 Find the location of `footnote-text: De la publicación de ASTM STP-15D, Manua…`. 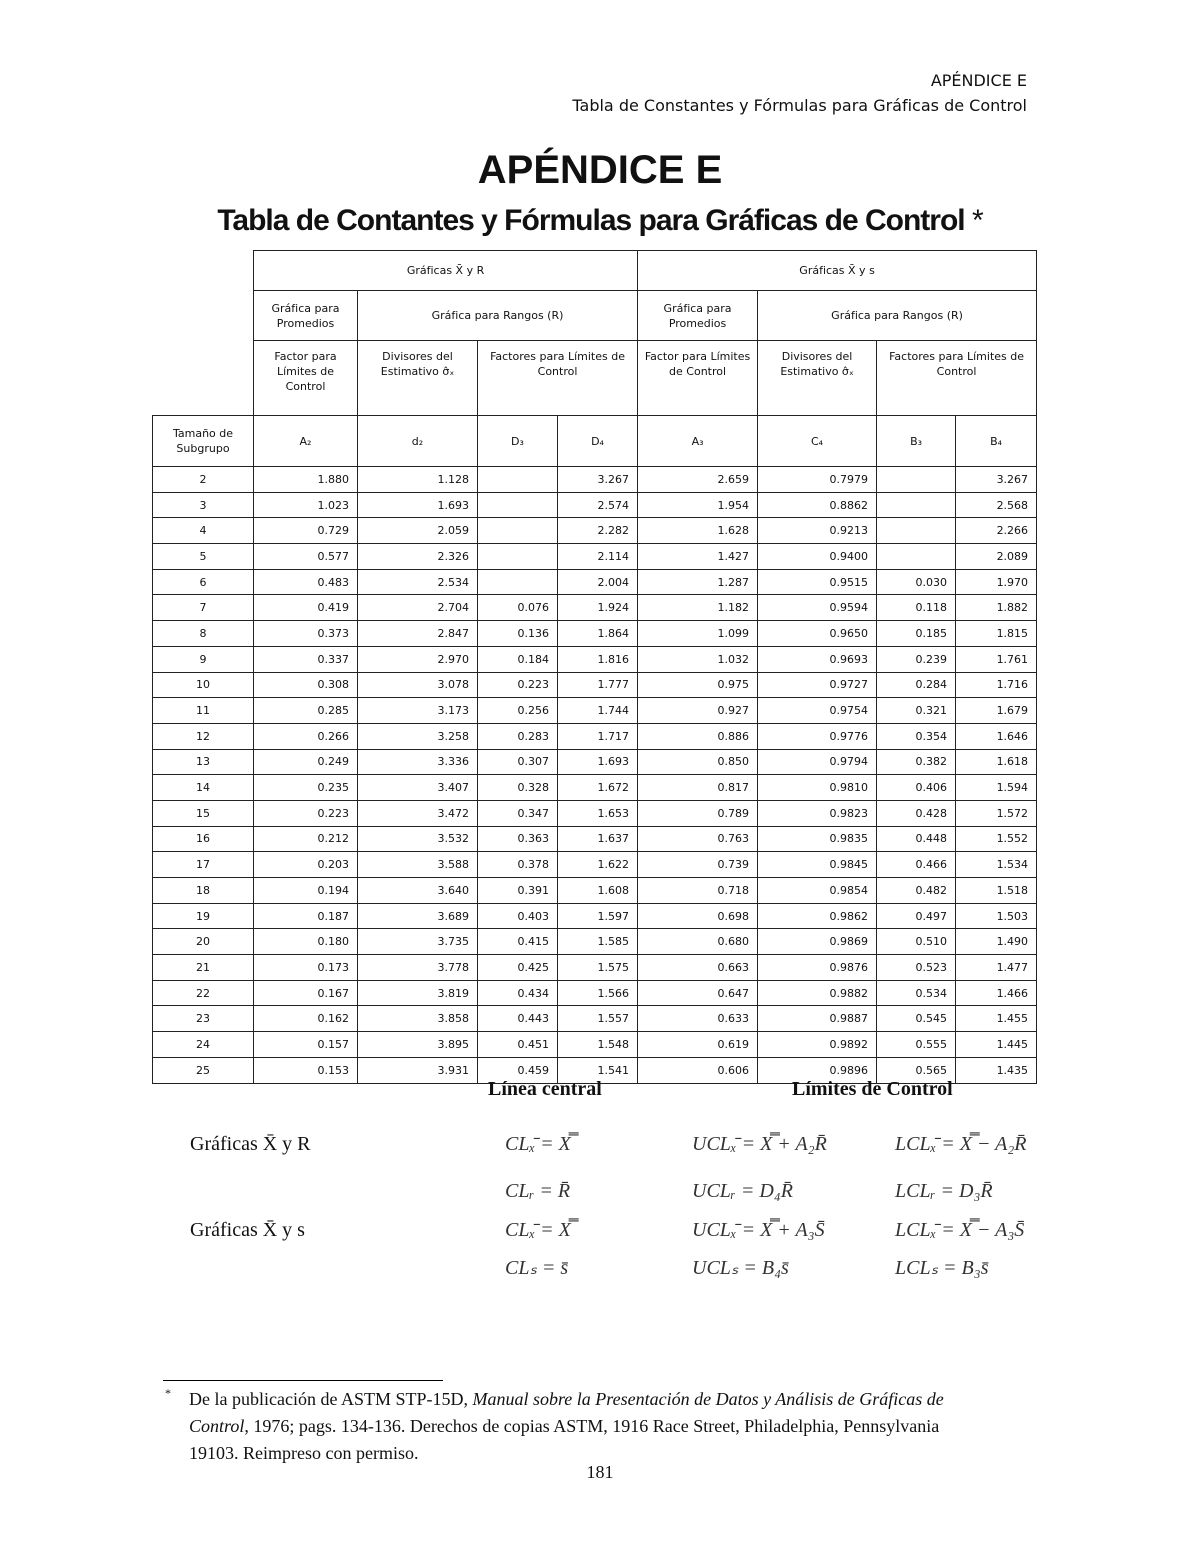

footnote-text: De la publicación de ASTM STP-15D, Manua… is located at coordinates (587, 1426).